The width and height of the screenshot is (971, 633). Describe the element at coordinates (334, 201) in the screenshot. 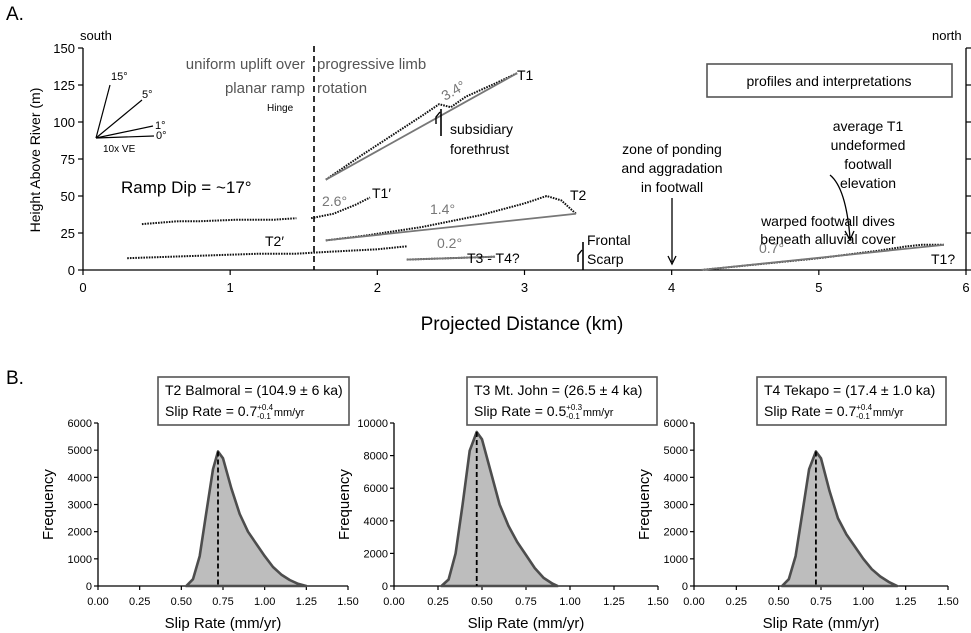

I see `angle-label-2-6: 2.6°` at that location.